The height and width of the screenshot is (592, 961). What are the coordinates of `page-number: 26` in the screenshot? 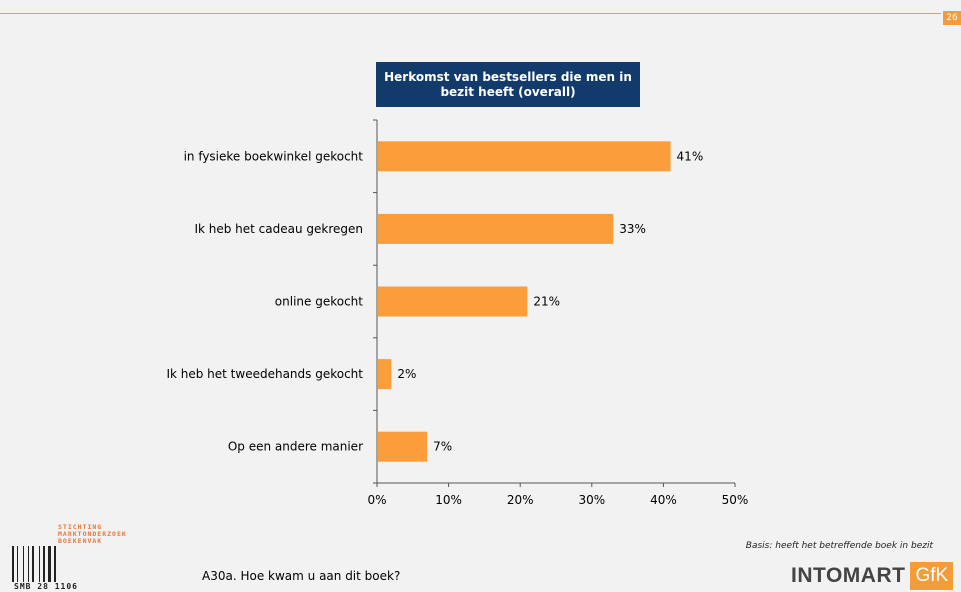 It's located at (952, 18).